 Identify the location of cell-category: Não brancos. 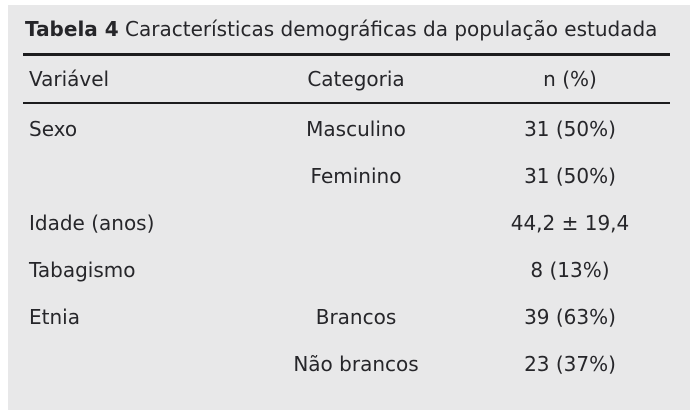
(356, 363).